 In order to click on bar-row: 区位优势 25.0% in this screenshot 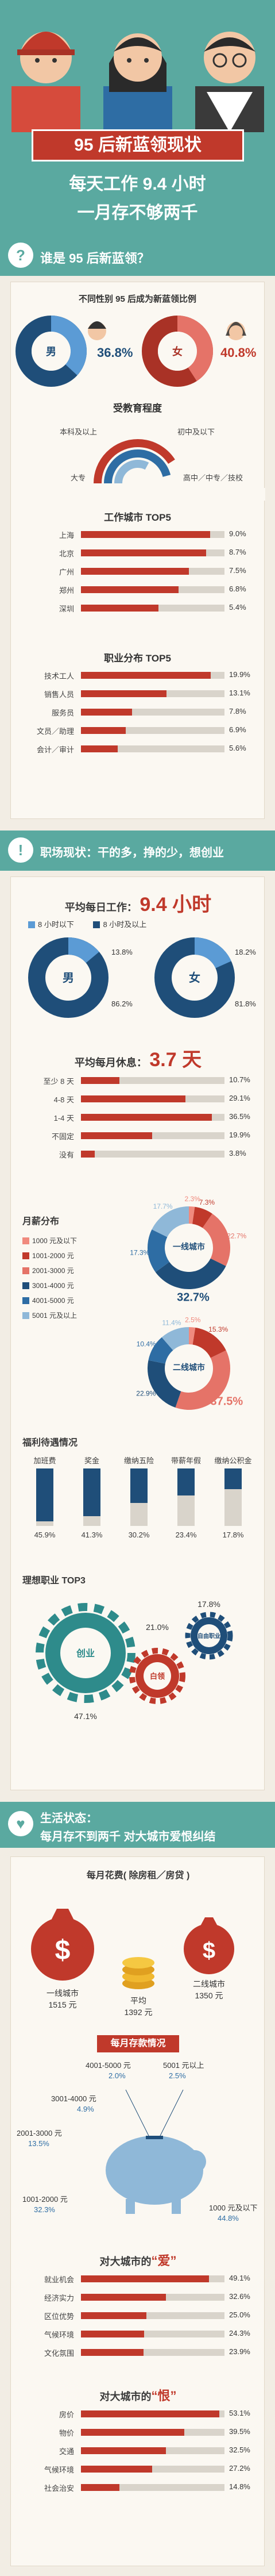, I will do `click(149, 2315)`.